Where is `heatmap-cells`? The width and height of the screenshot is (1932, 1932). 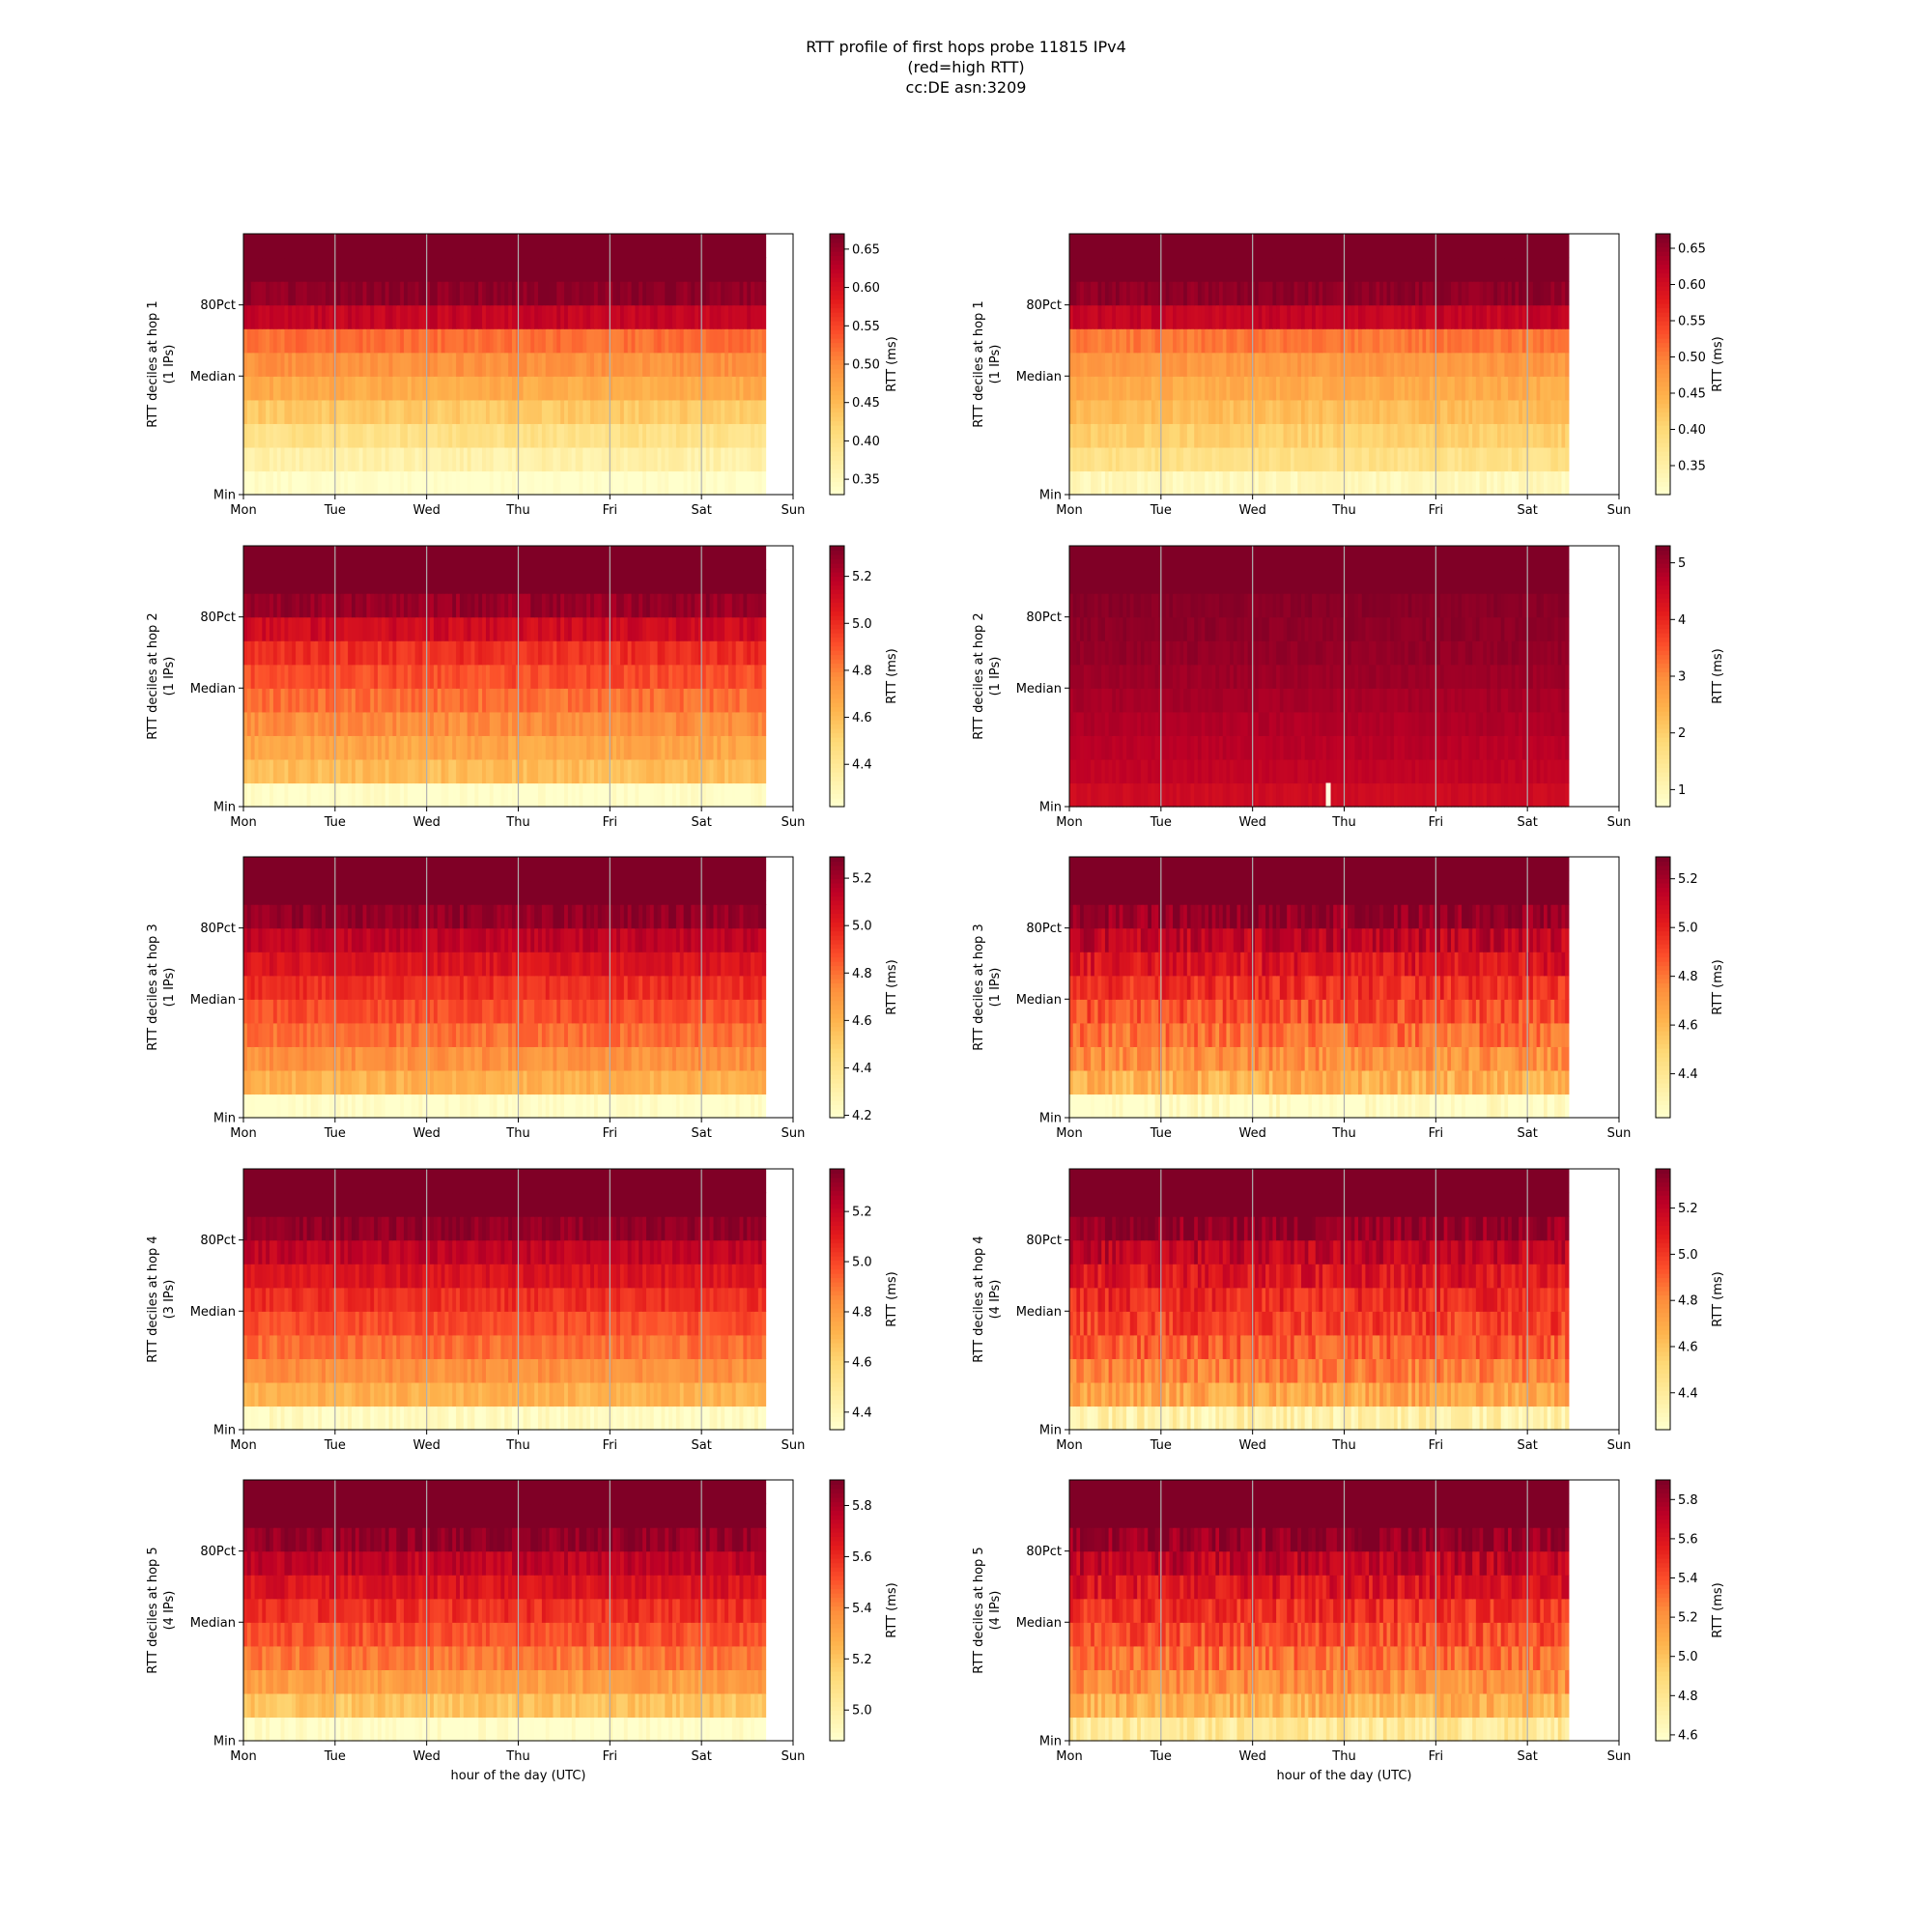
heatmap-cells is located at coordinates (1319, 365).